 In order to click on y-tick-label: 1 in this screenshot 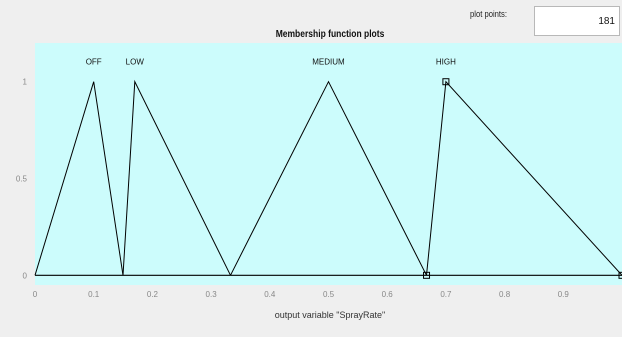, I will do `click(25, 82)`.